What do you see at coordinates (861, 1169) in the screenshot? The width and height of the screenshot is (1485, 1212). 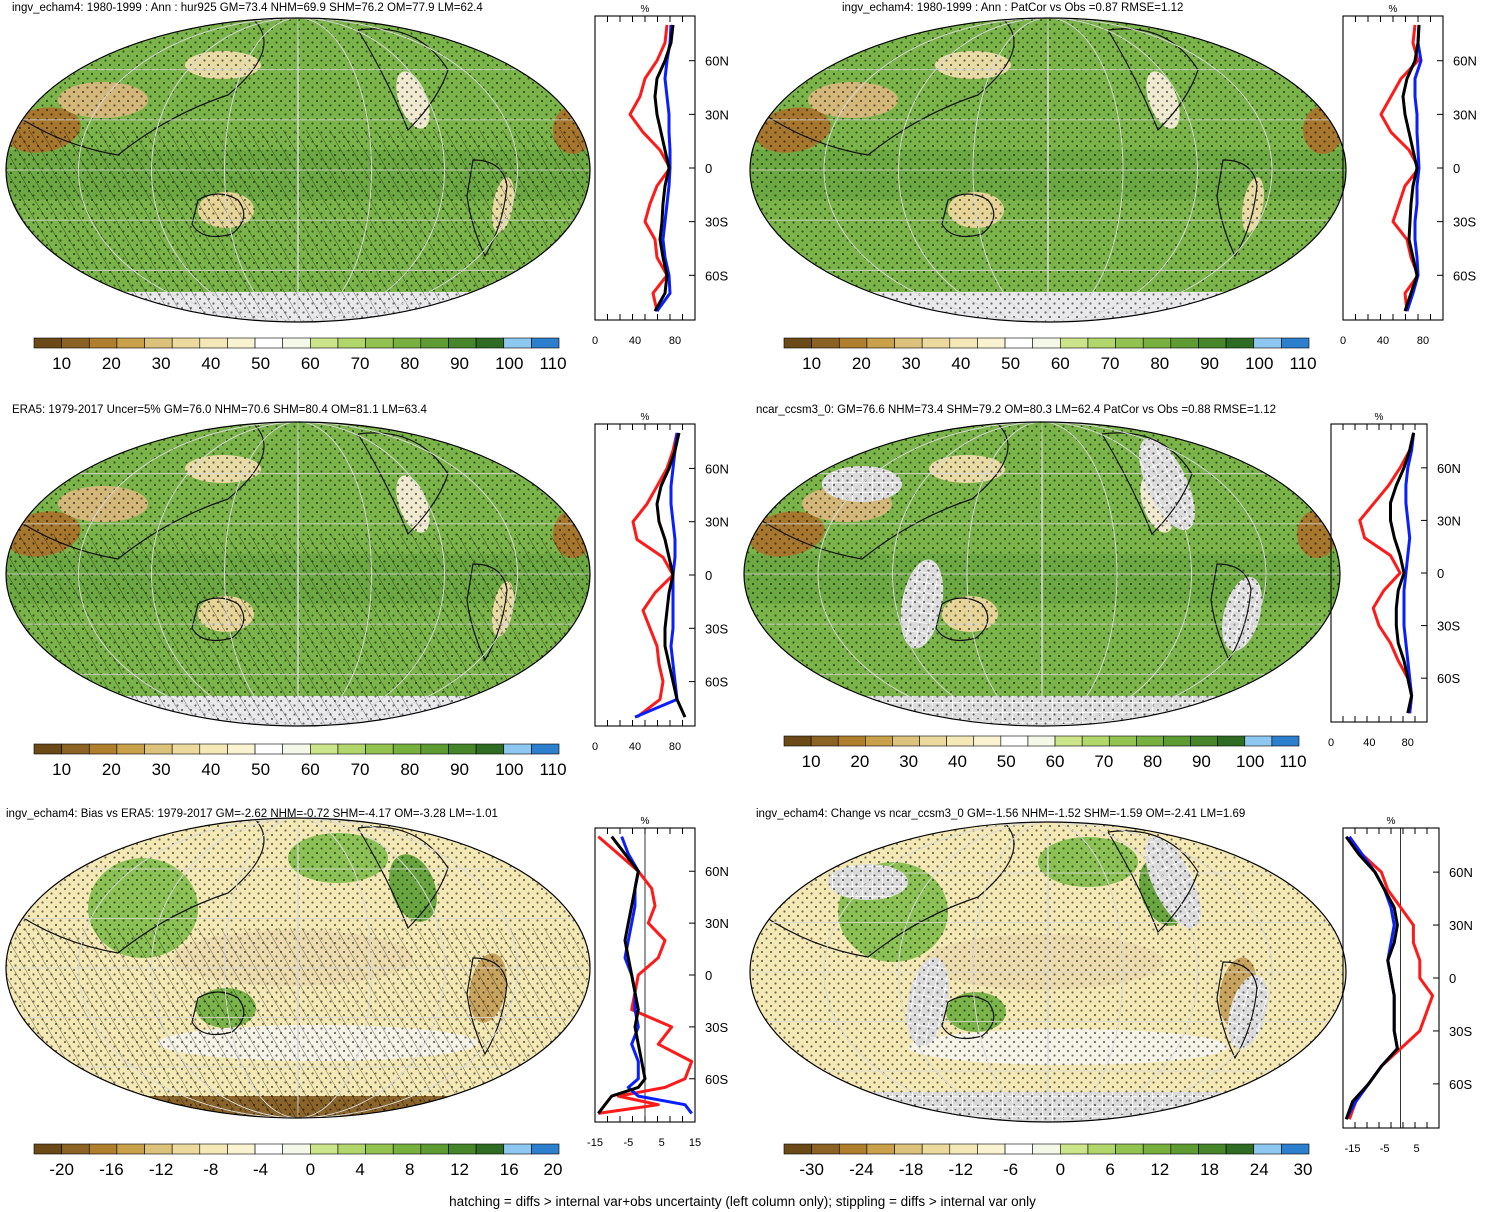 I see `colorbar-label: -24` at bounding box center [861, 1169].